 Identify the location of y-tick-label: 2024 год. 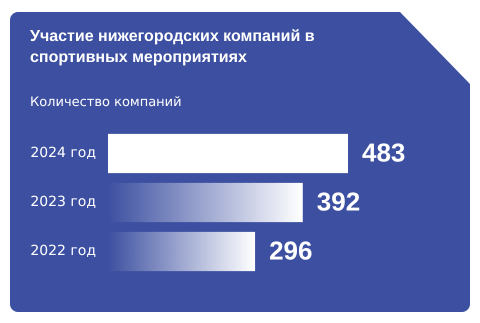
(63, 153).